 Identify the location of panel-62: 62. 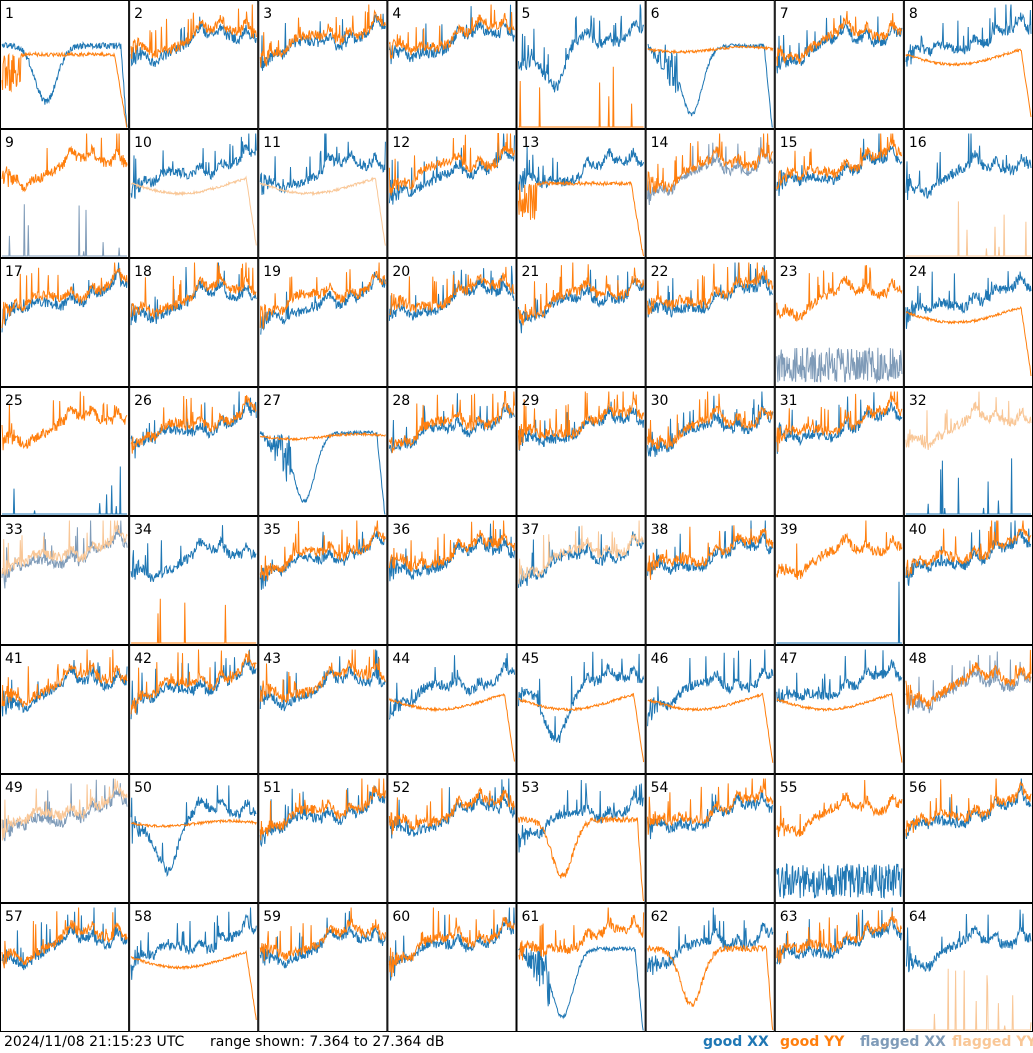
(710, 967).